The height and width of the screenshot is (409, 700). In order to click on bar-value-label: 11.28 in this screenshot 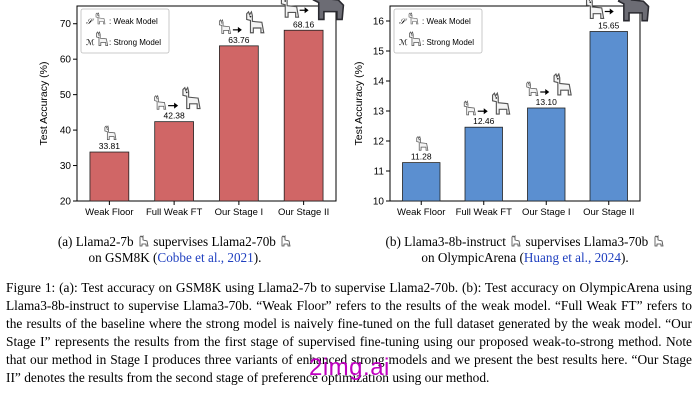, I will do `click(421, 157)`.